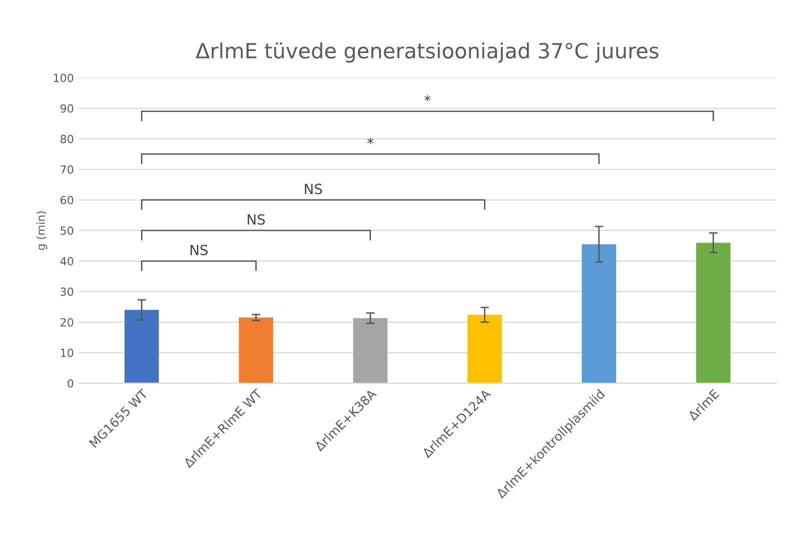 The image size is (788, 536). Describe the element at coordinates (67, 261) in the screenshot. I see `y-tick-label: 40` at that location.